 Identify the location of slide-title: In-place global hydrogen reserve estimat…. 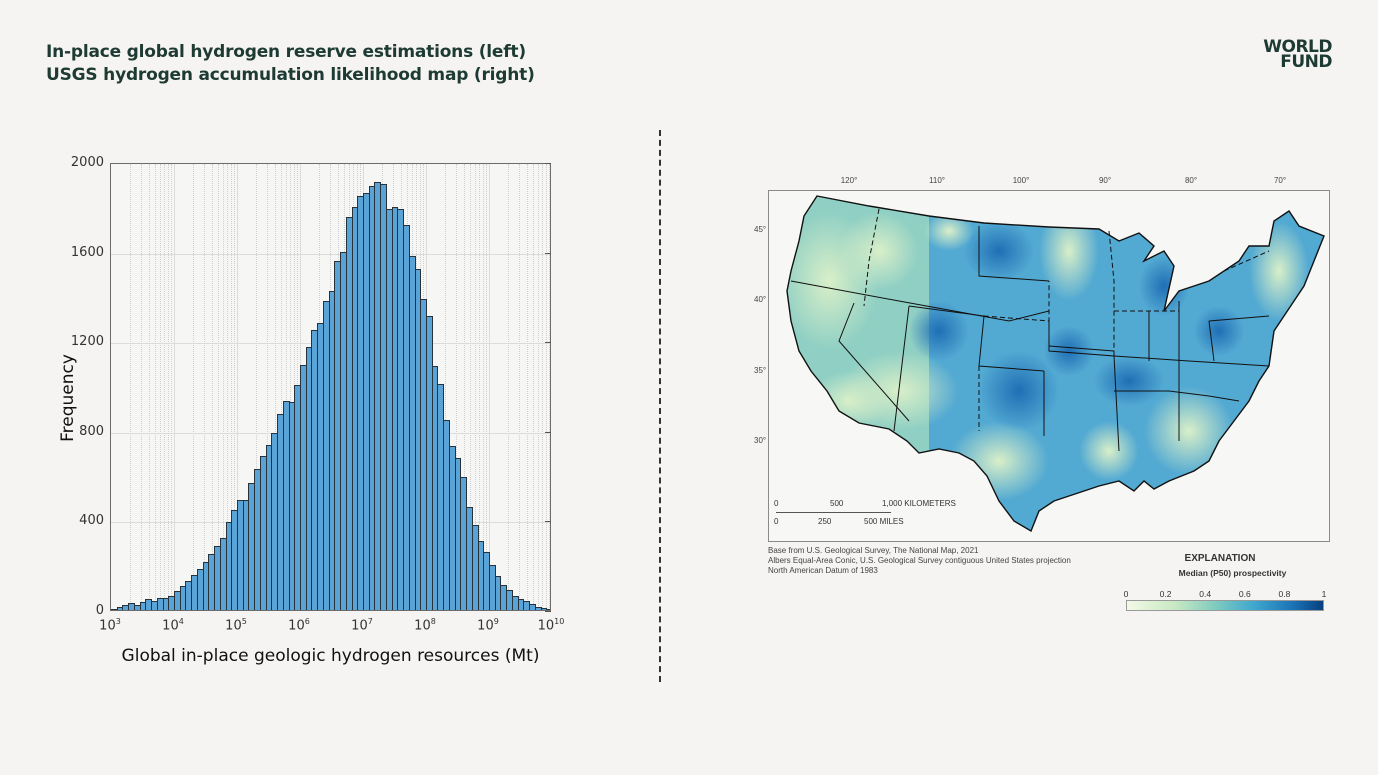
(290, 64).